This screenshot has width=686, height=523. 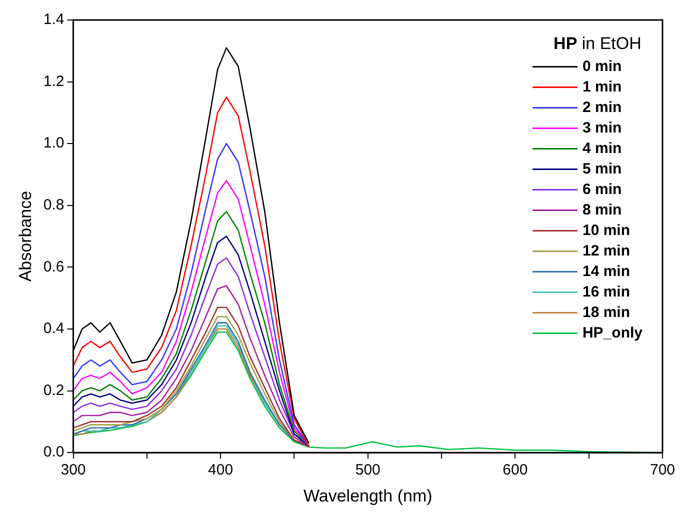 What do you see at coordinates (602, 66) in the screenshot?
I see `legend-label: 0 min` at bounding box center [602, 66].